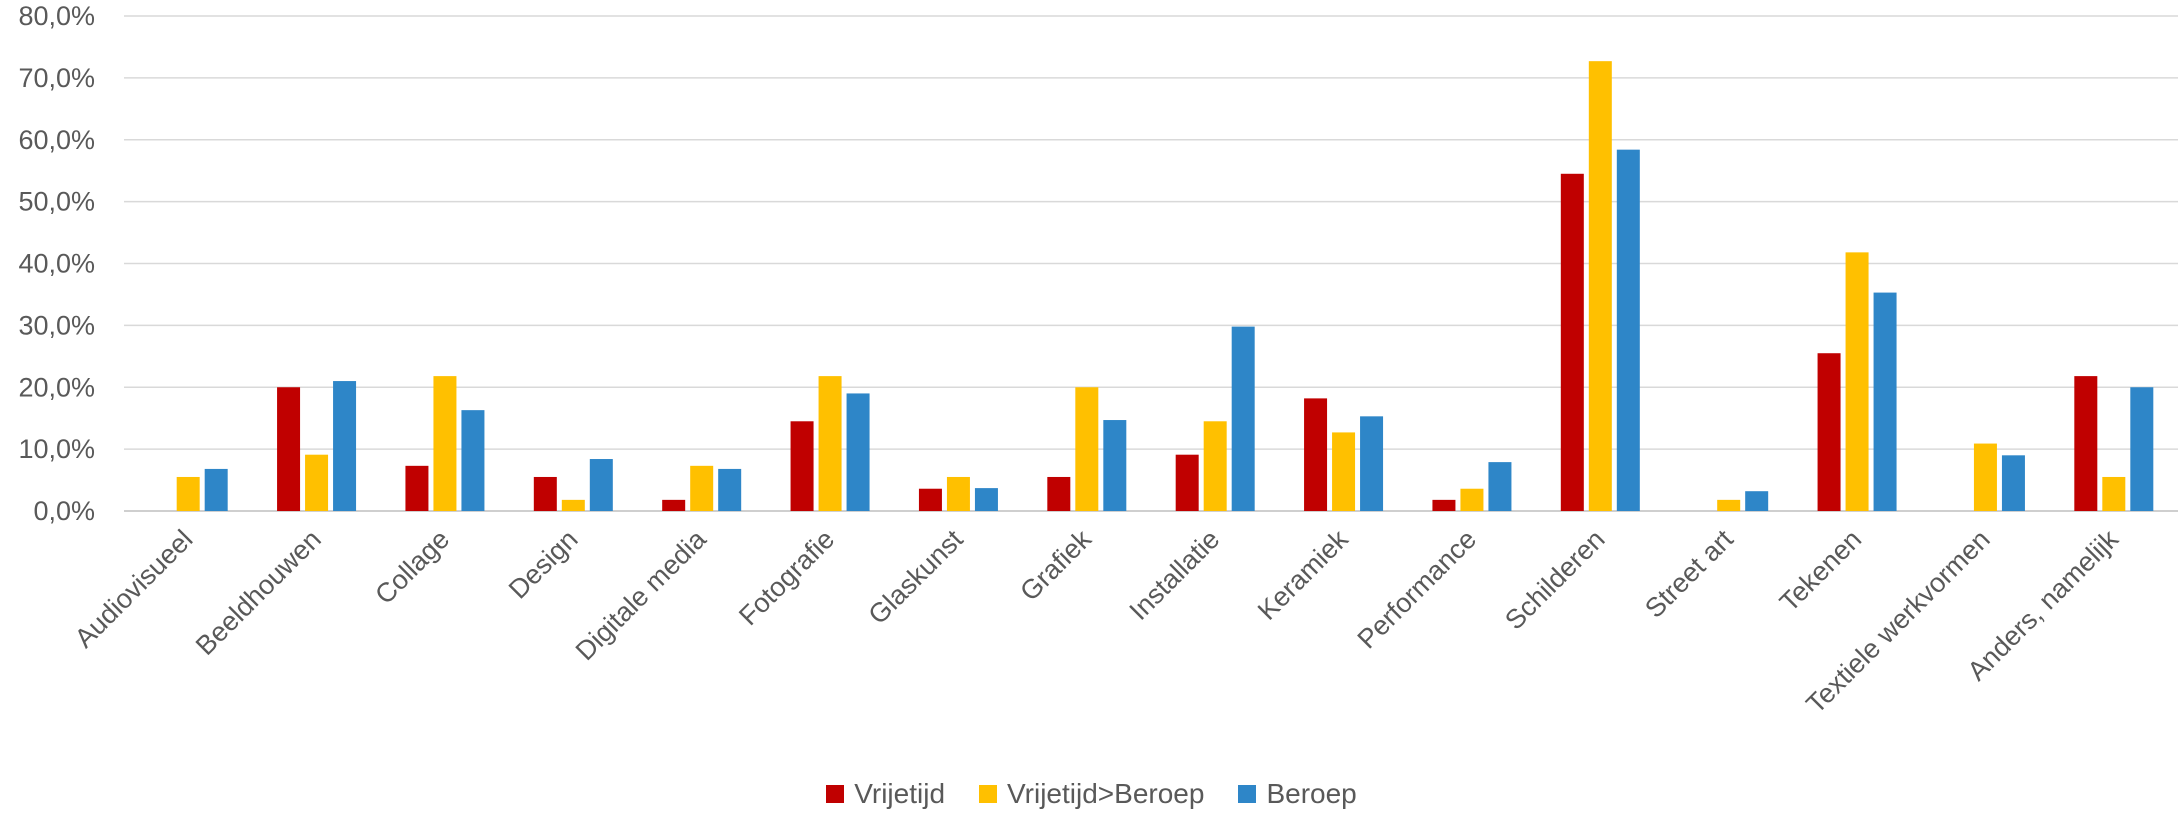  Describe the element at coordinates (1372, 463) in the screenshot. I see `bar-beroep-keramiek` at that location.